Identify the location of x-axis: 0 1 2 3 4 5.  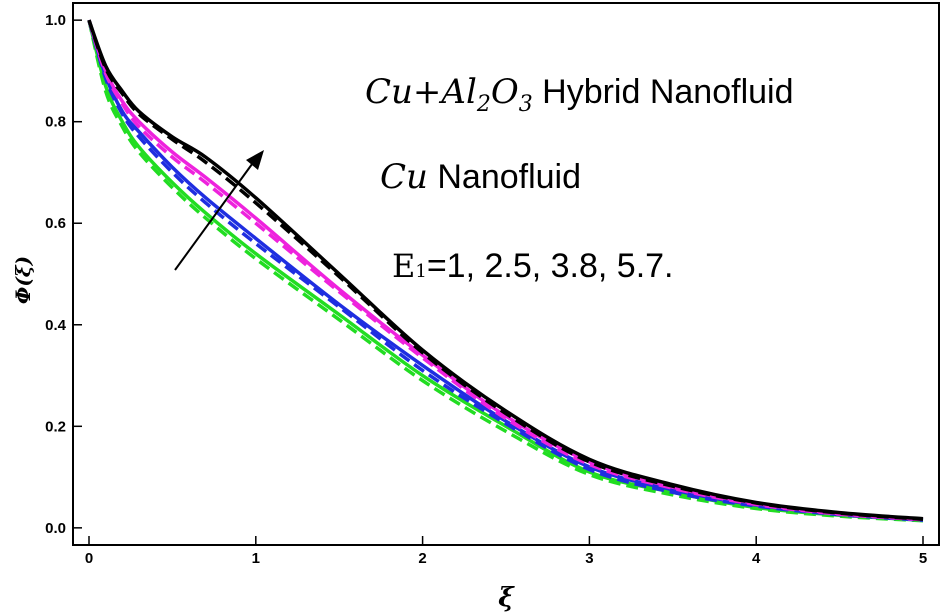
(506, 551).